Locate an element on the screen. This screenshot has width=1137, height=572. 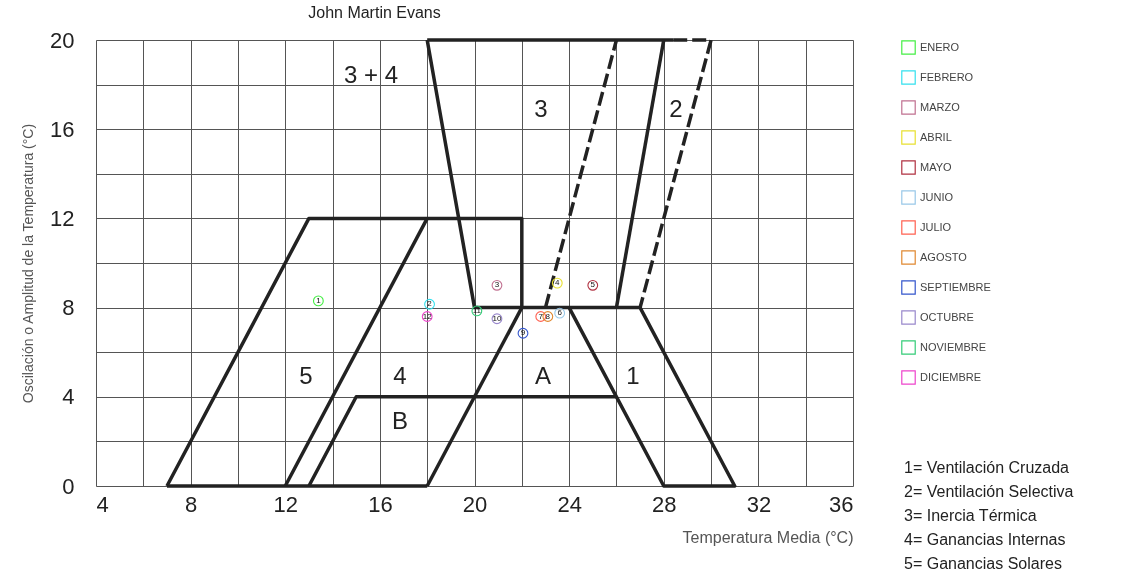
x-tick-label: 32 is located at coordinates (759, 504).